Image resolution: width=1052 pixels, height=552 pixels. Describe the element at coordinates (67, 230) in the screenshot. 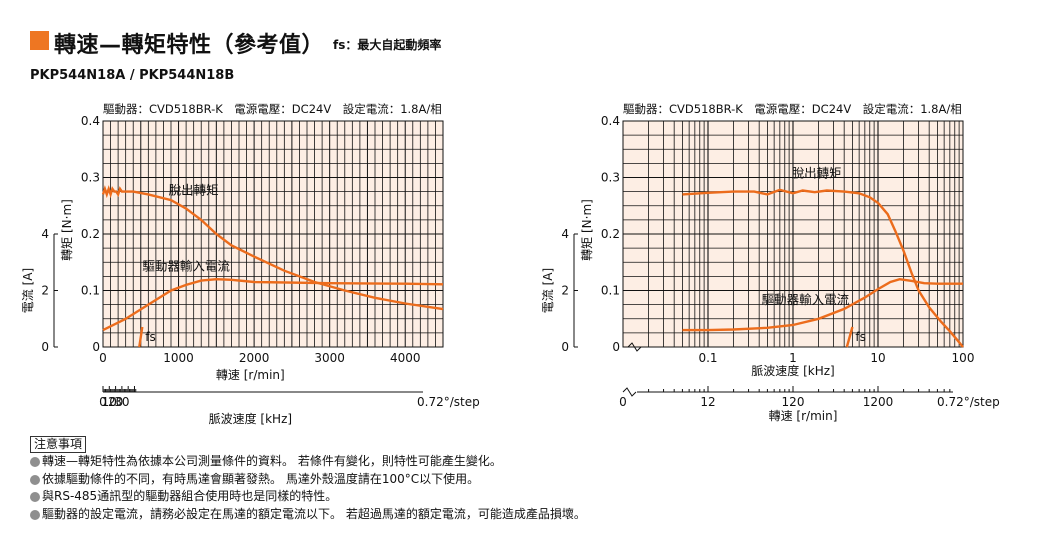

I see `left-y-axis-label: 轉矩 [N·m]` at that location.